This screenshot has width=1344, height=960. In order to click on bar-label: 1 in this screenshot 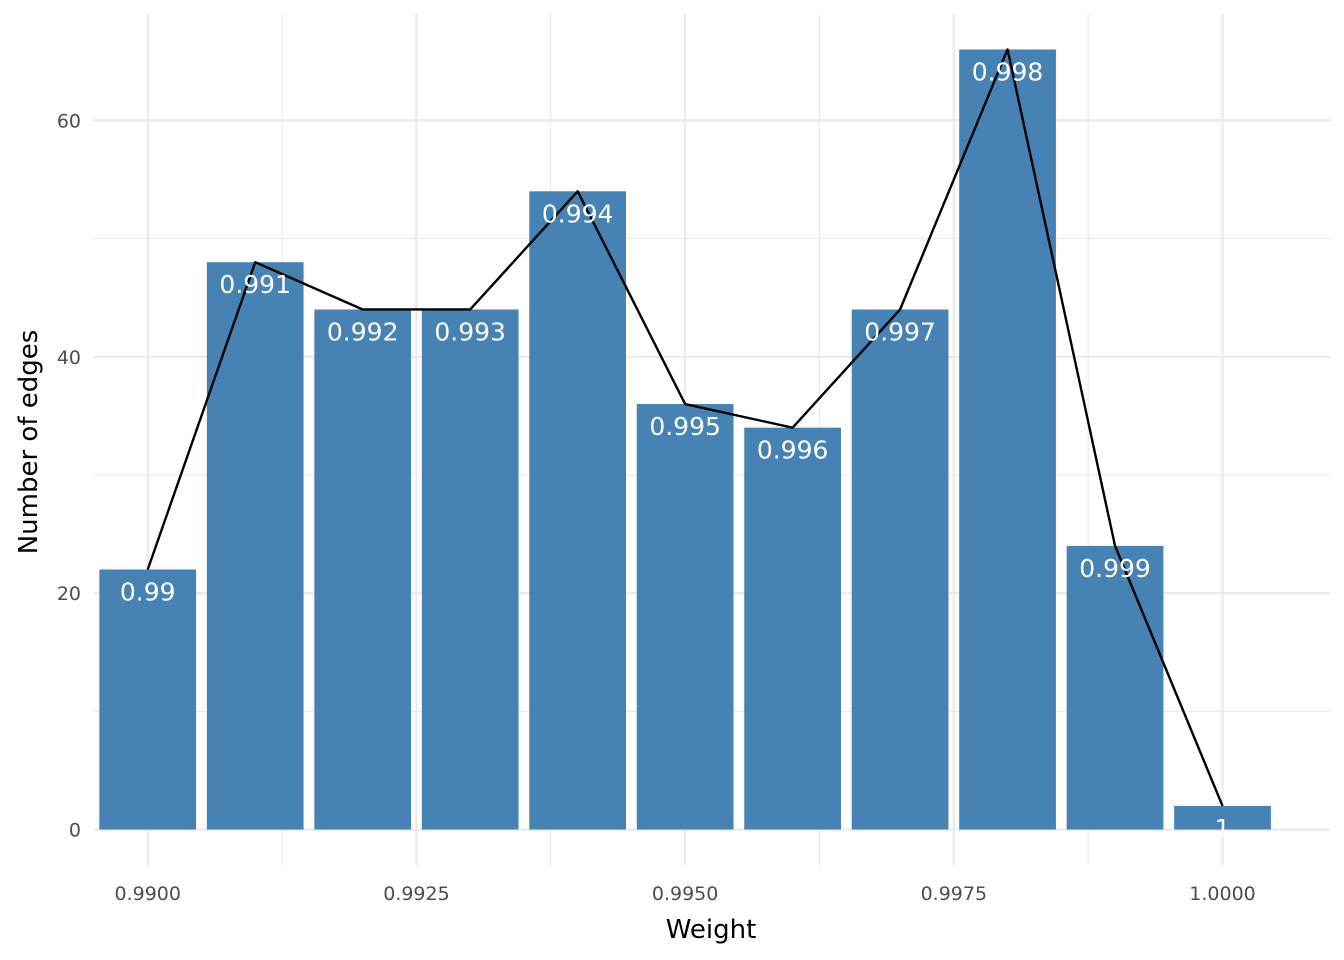, I will do `click(1223, 828)`.